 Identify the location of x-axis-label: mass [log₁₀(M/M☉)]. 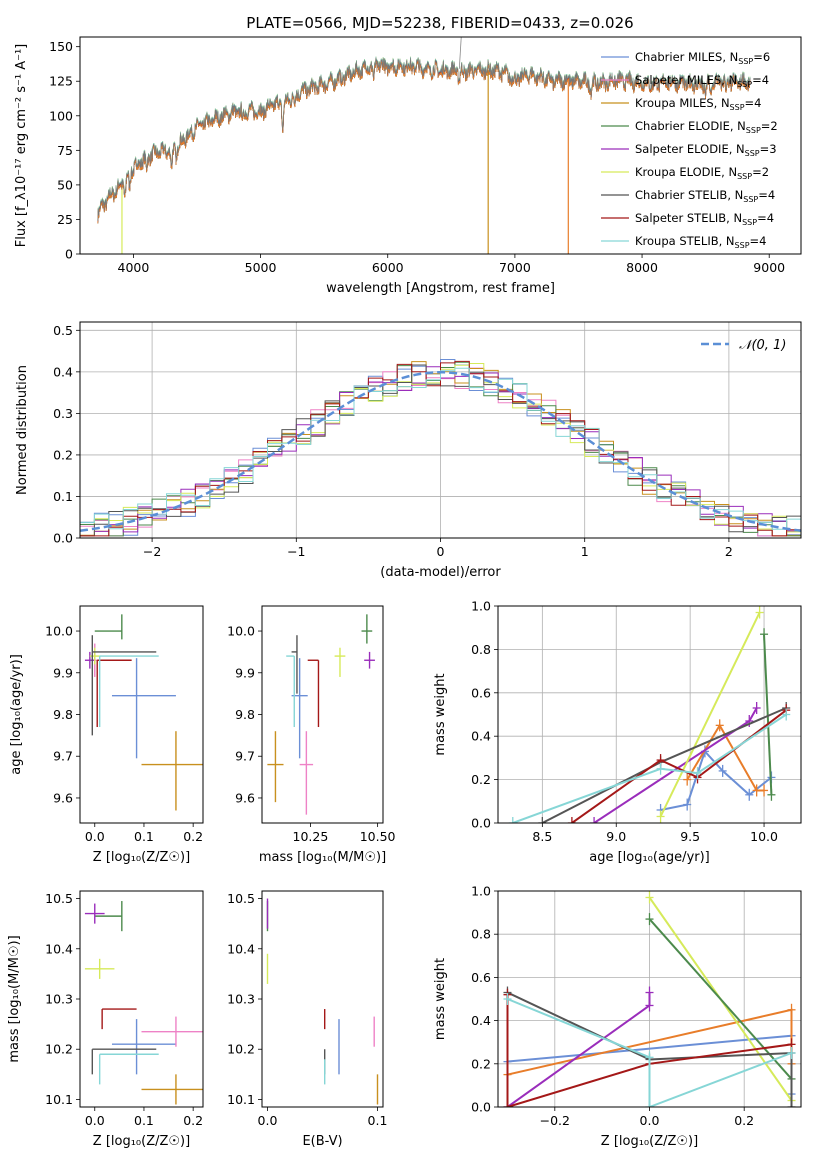
(322, 857).